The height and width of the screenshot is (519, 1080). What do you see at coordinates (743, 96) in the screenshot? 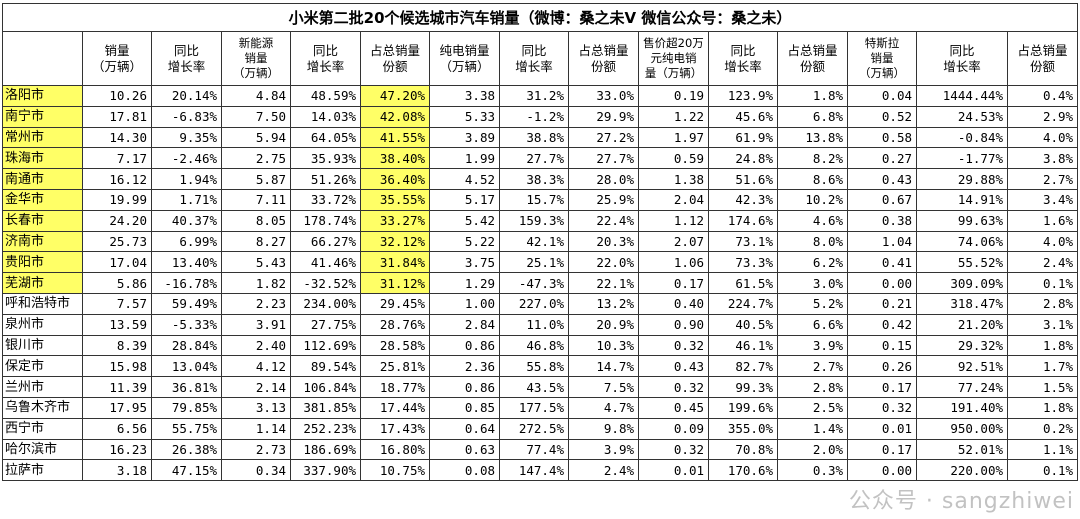
I see `data-cell: 123.9%` at bounding box center [743, 96].